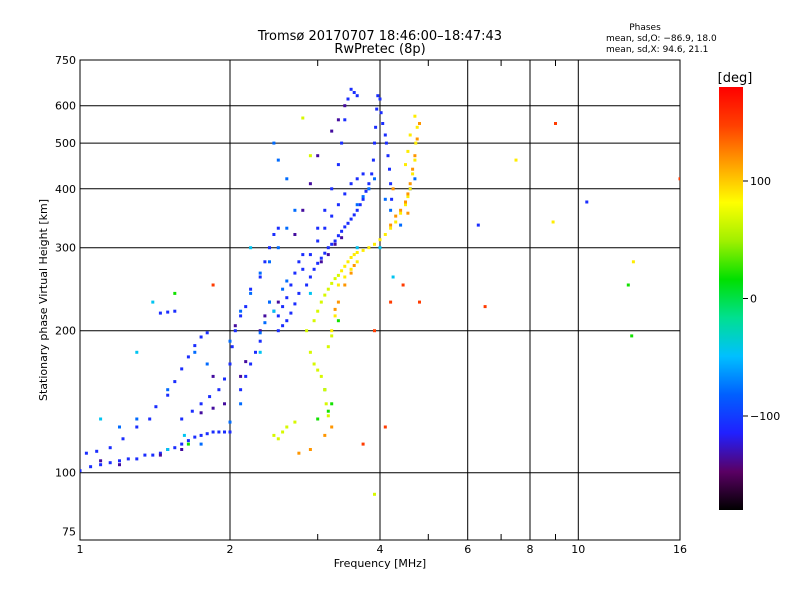 Image resolution: width=800 pixels, height=600 pixels. I want to click on chart-title: Tromsø 20170707 18:46:00–18:47:43, so click(379, 36).